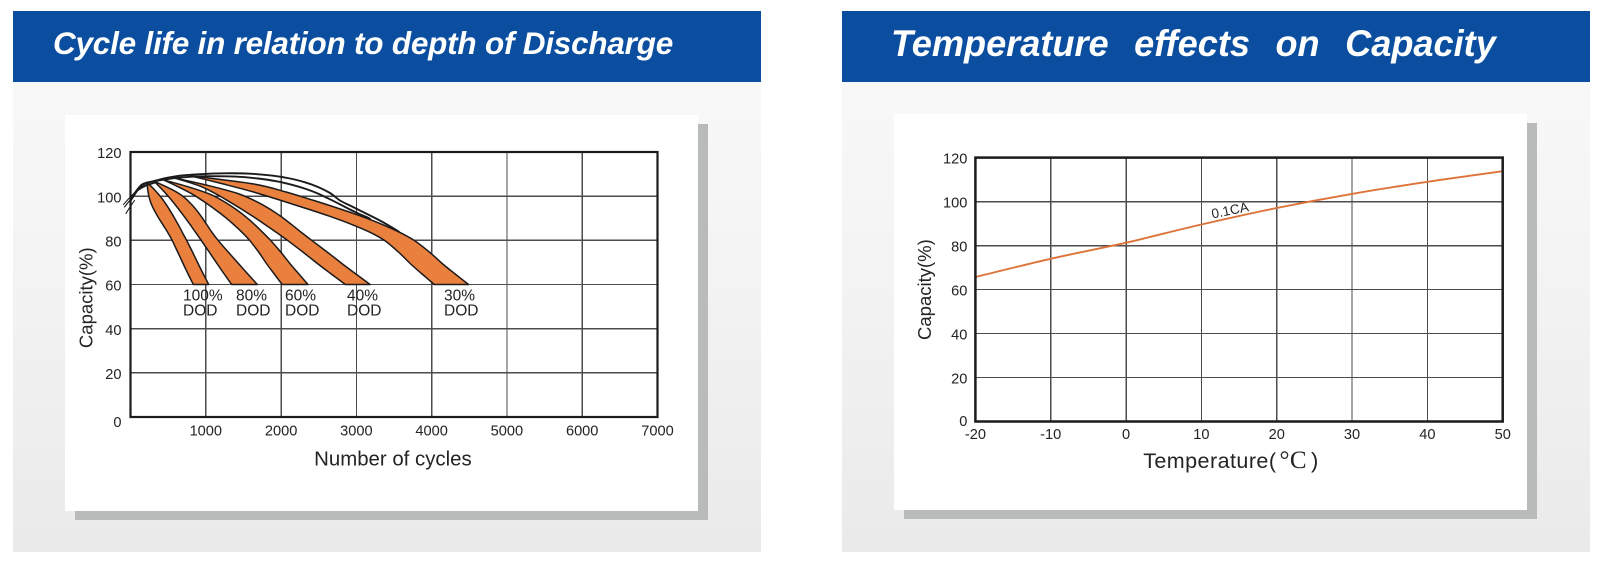  Describe the element at coordinates (393, 460) in the screenshot. I see `svg-text: Number of cycles` at that location.